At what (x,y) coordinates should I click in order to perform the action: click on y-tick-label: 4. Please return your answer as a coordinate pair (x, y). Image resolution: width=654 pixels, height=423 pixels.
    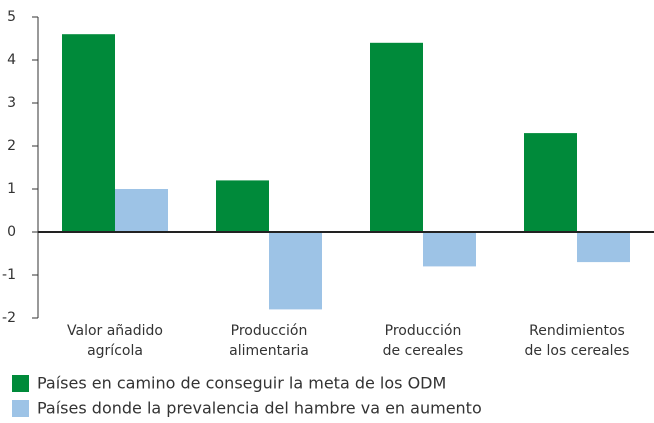
    Looking at the image, I should click on (11, 60).